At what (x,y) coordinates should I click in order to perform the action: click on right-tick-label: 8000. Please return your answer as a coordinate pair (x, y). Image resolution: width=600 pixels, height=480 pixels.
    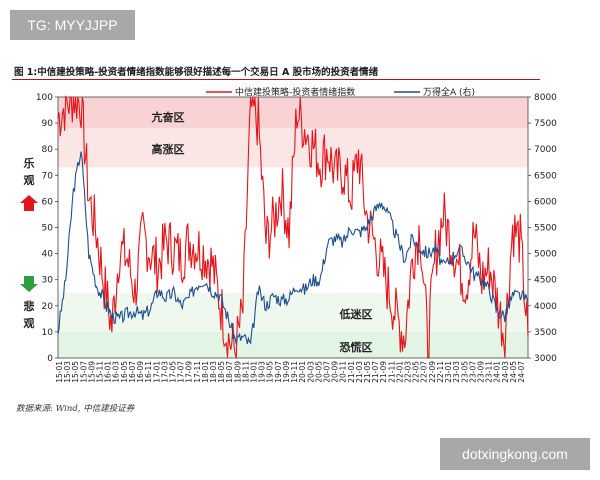
    Looking at the image, I should click on (545, 98).